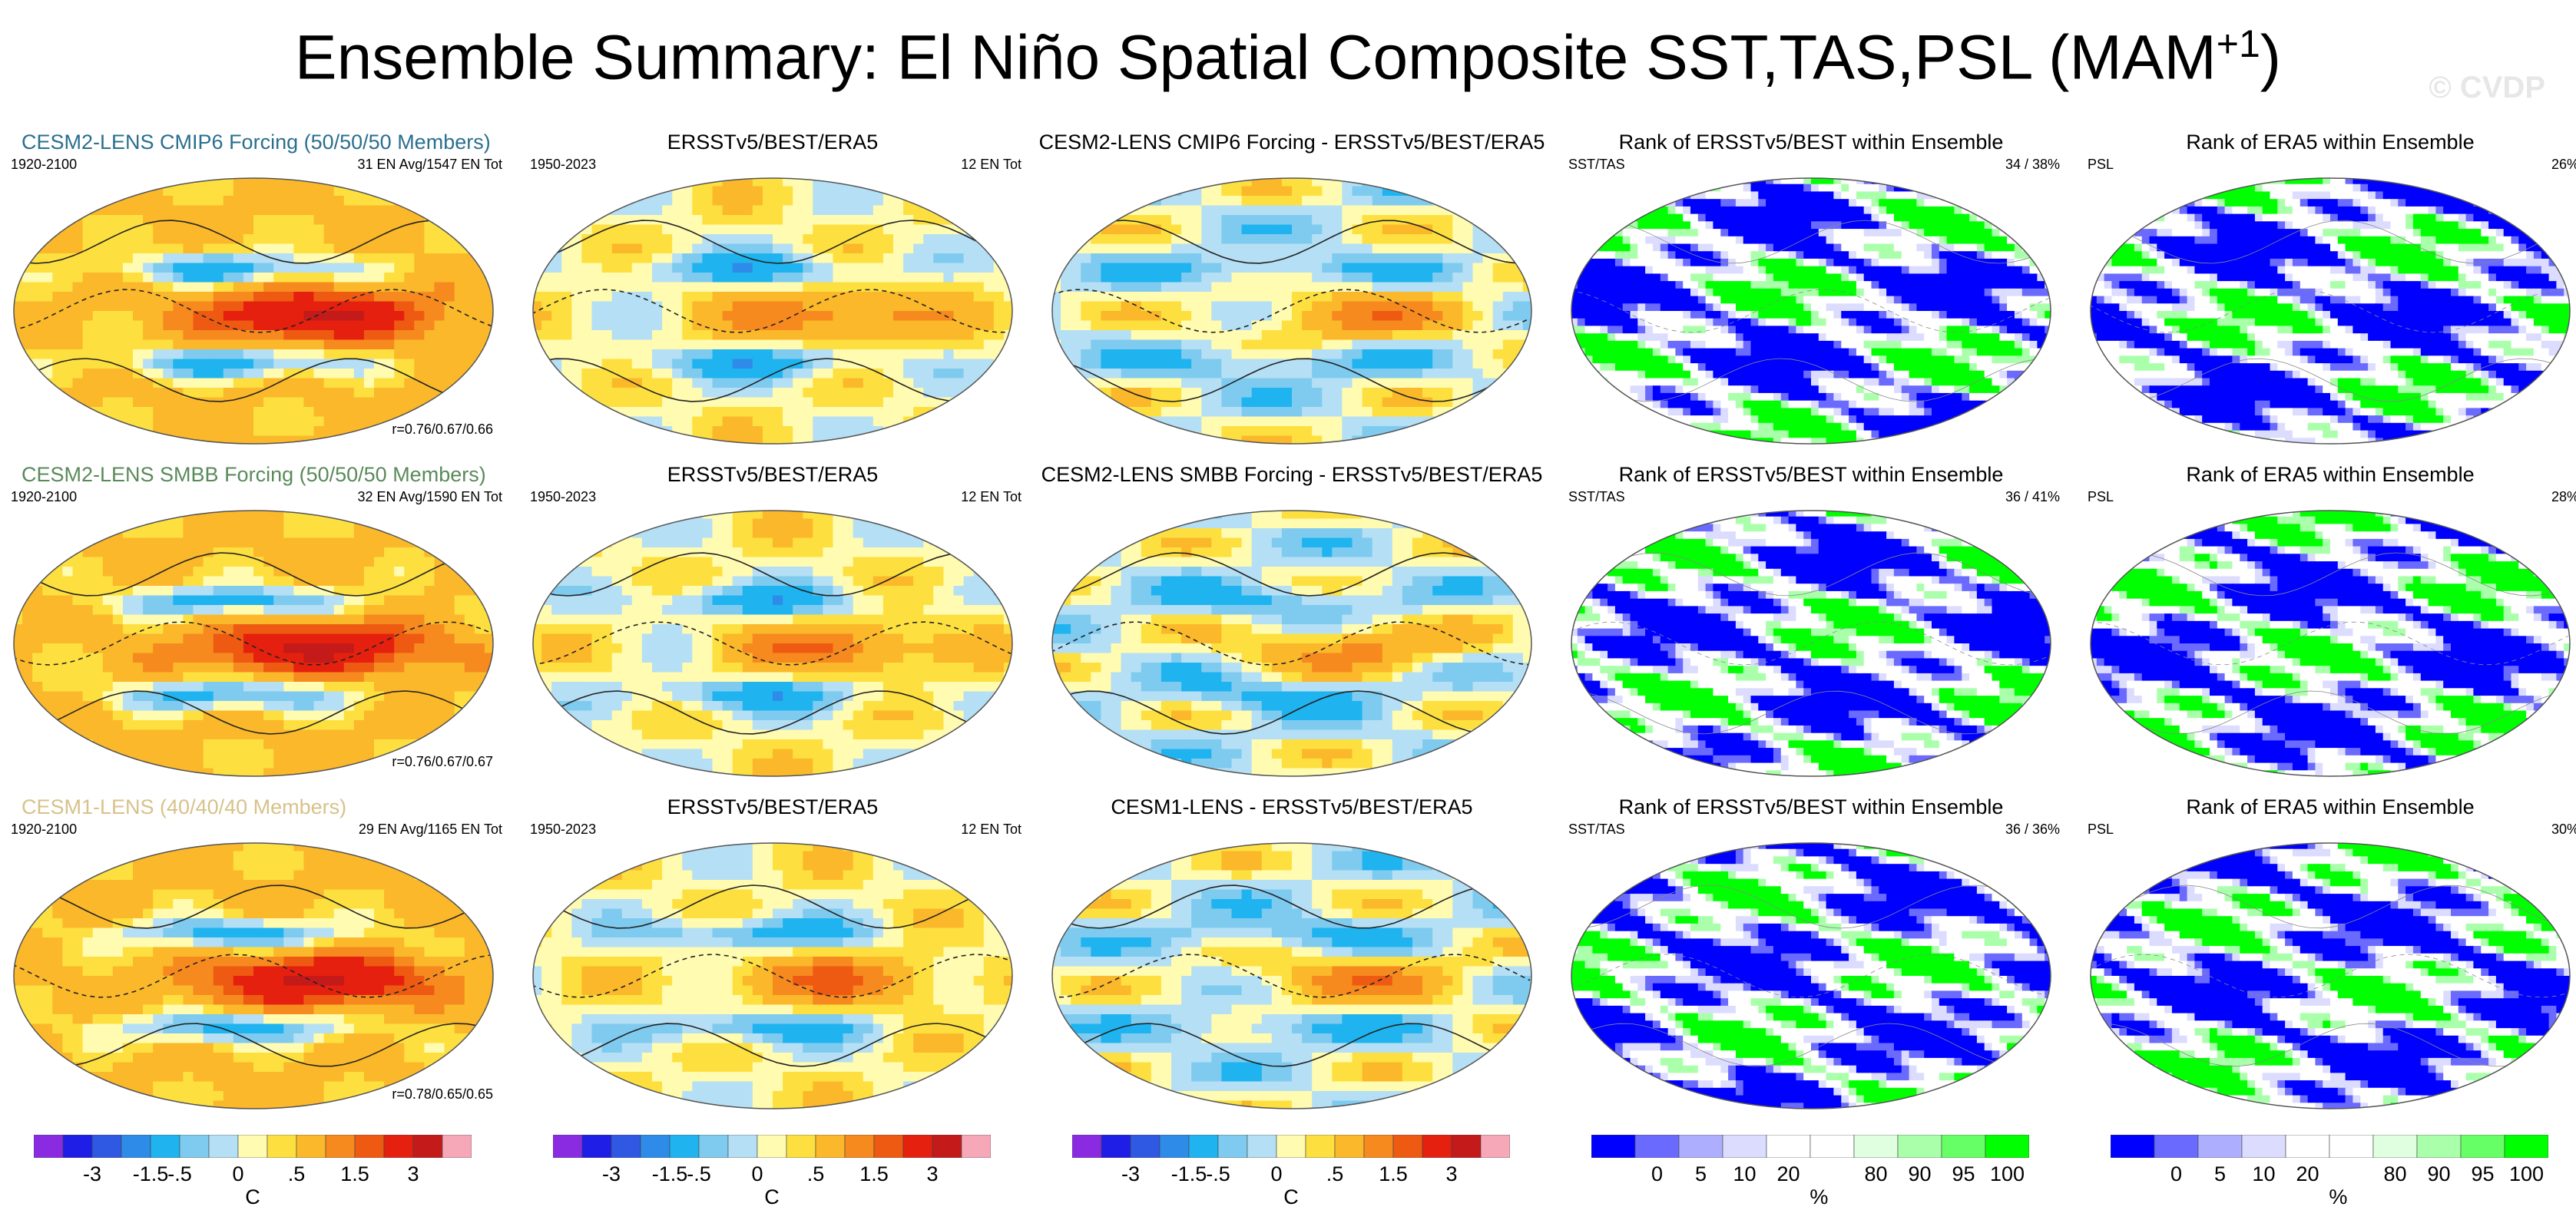  I want to click on panel-title: Rank of ERSSTv5/BEST within Ensemble, so click(1811, 142).